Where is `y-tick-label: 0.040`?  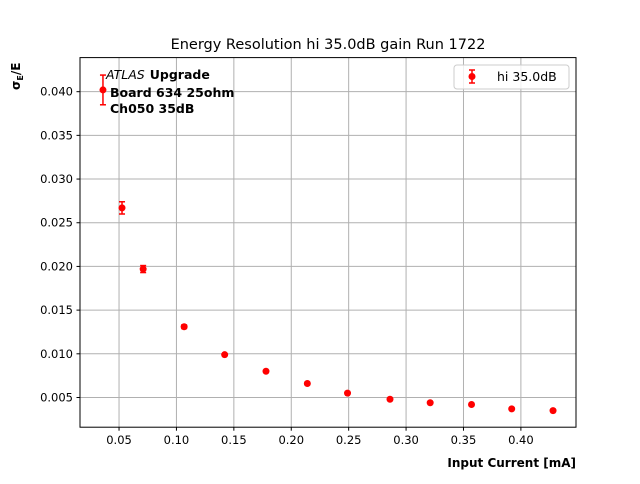
y-tick-label: 0.040 is located at coordinates (56, 92).